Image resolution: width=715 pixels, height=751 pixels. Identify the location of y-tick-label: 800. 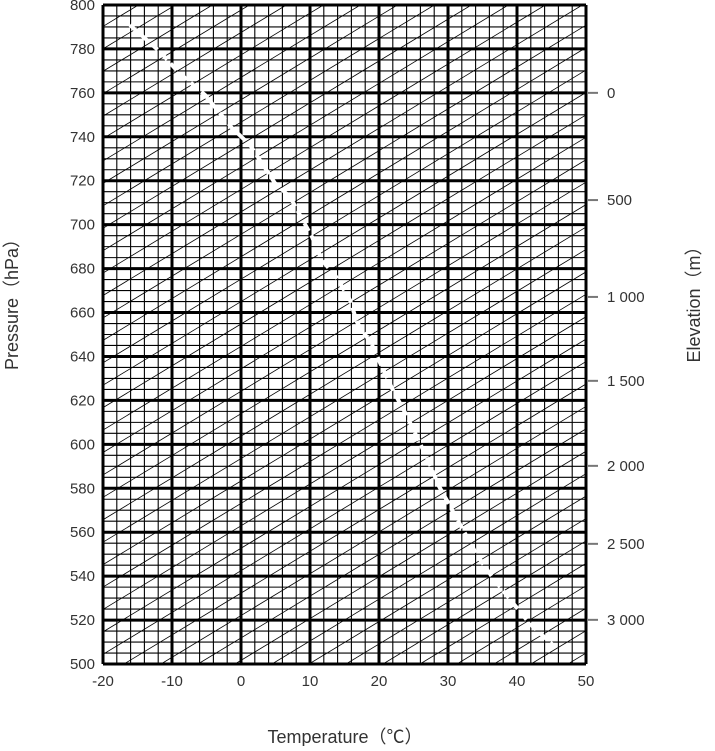
(82, 7).